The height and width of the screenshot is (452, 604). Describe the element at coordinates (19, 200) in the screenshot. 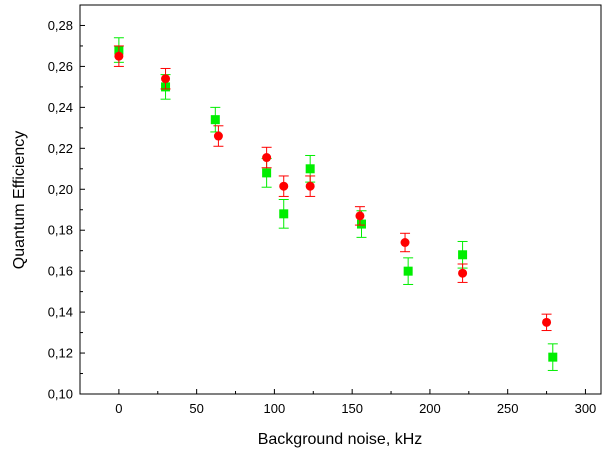

I see `y-axis-title: Quantum Efficiency` at that location.